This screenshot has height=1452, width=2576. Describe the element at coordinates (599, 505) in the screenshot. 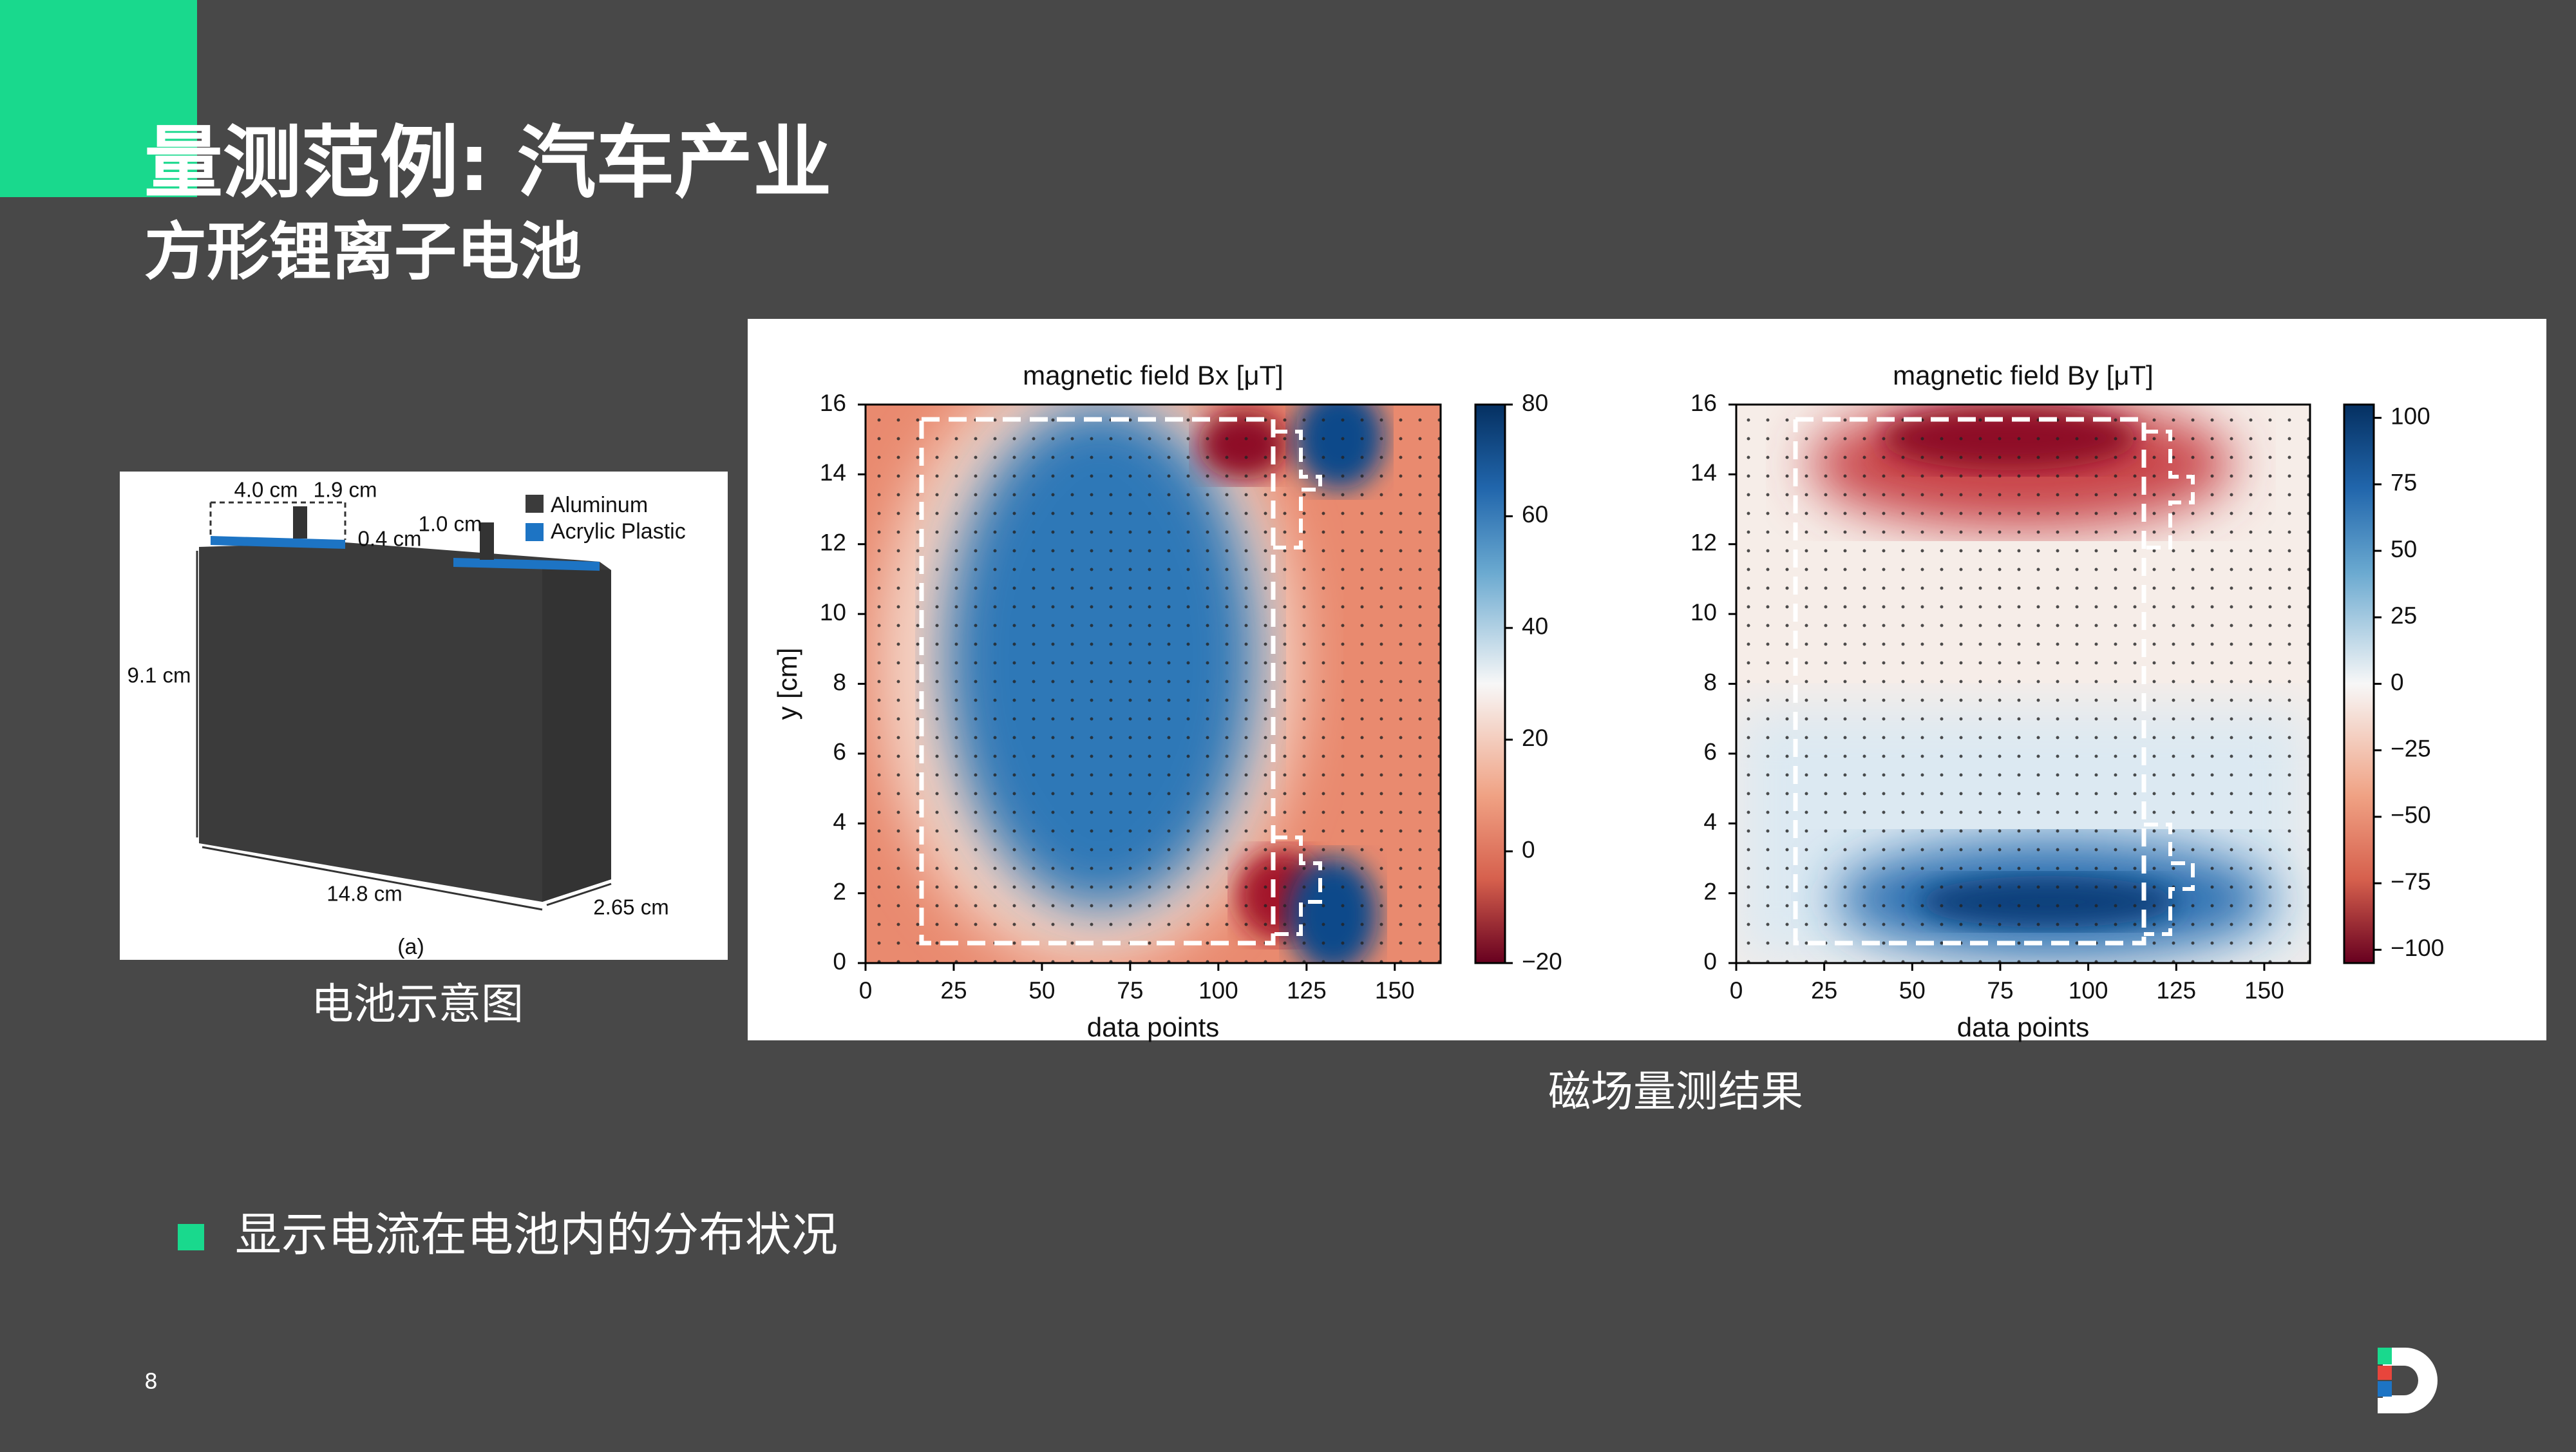

I see `legend-label: Aluminum` at that location.